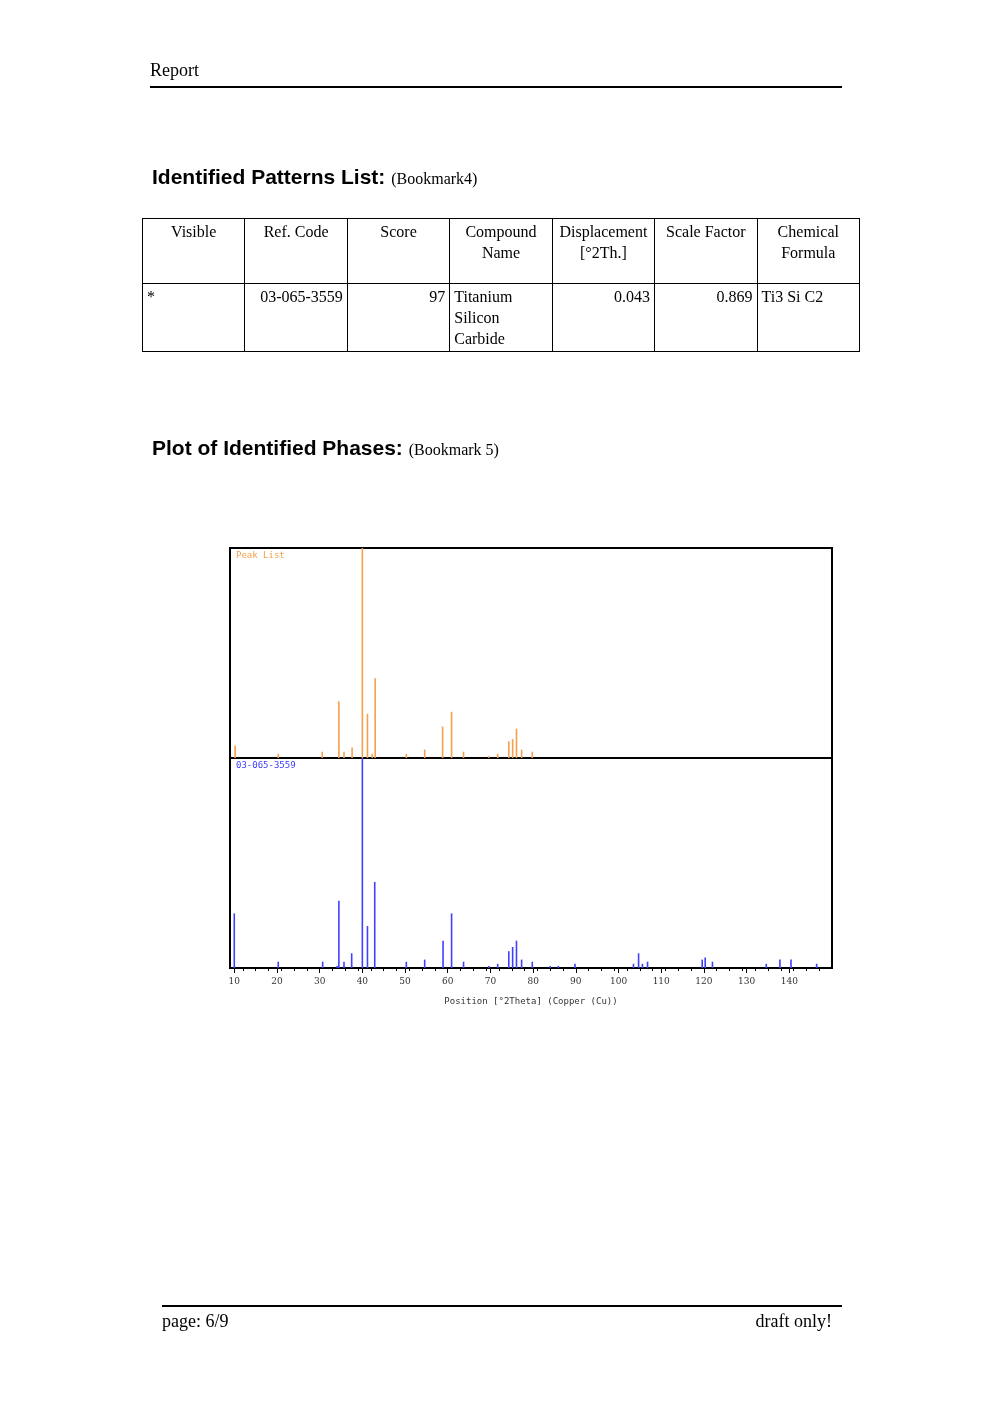 The height and width of the screenshot is (1414, 1000). Describe the element at coordinates (277, 980) in the screenshot. I see `x-tick-label: 20` at that location.